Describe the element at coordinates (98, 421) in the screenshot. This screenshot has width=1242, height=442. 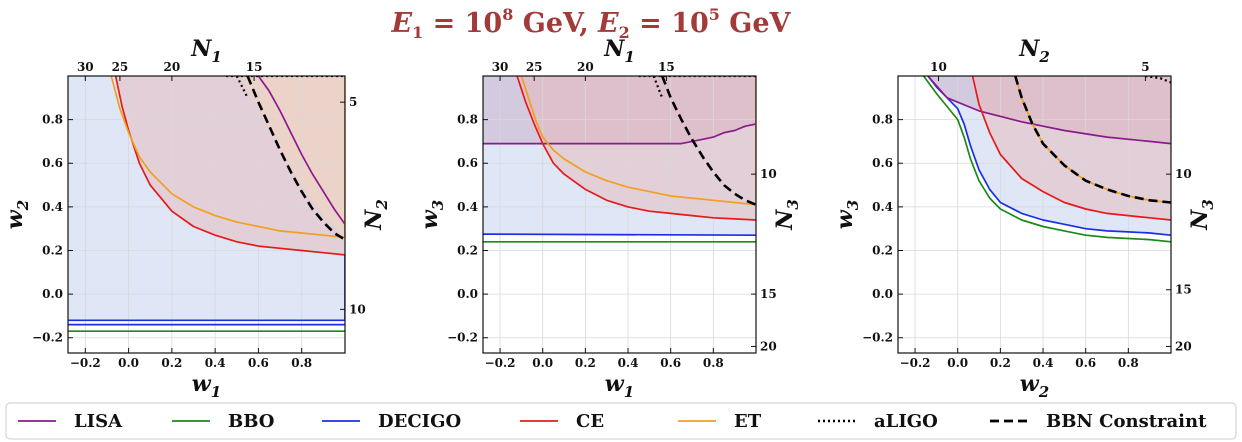
I see `legend-label-lisa: LISA` at that location.